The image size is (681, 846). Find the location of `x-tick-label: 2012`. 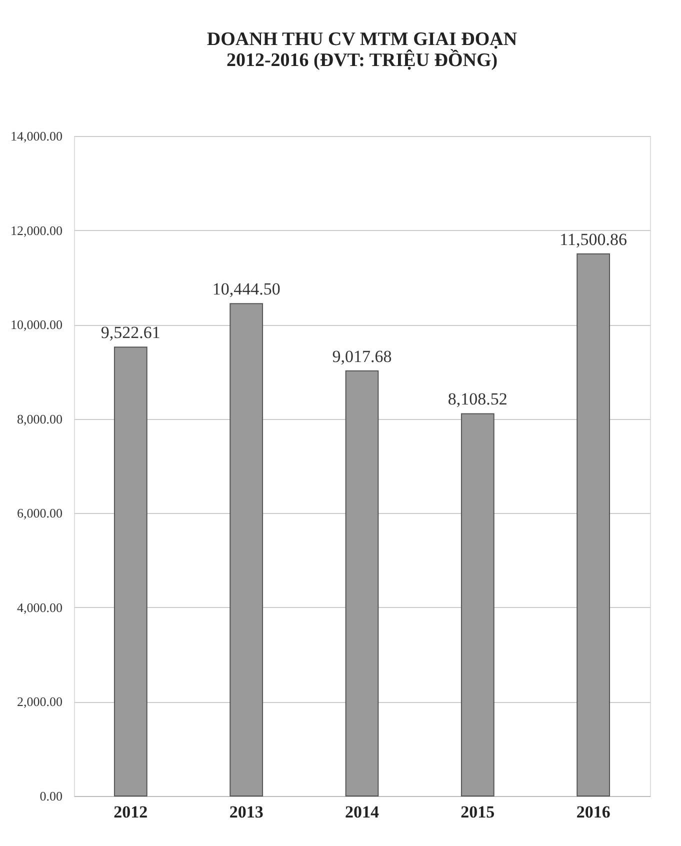

x-tick-label: 2012 is located at coordinates (131, 812).